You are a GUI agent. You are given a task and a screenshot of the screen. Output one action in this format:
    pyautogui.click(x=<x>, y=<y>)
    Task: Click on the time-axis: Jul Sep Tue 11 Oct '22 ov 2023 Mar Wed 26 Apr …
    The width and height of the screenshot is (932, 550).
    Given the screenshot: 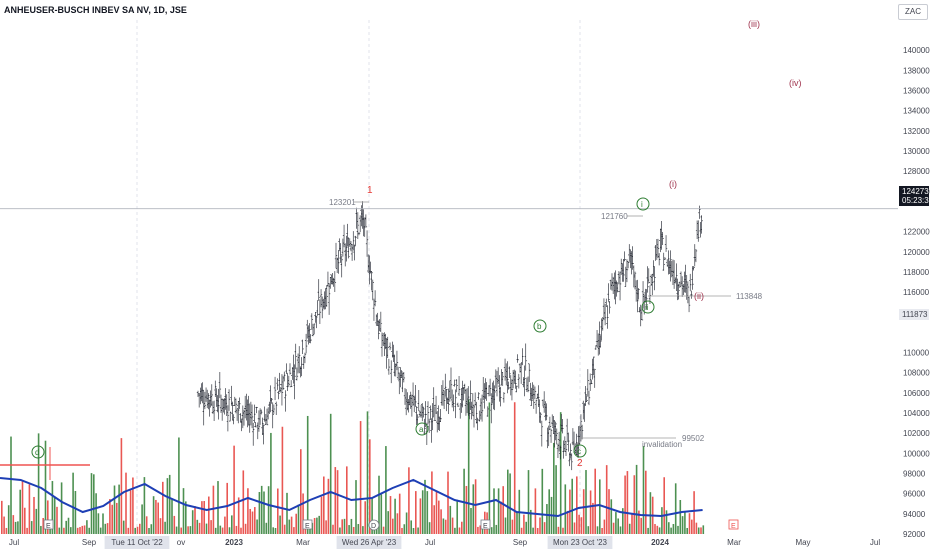 What is the action you would take?
    pyautogui.click(x=444, y=542)
    